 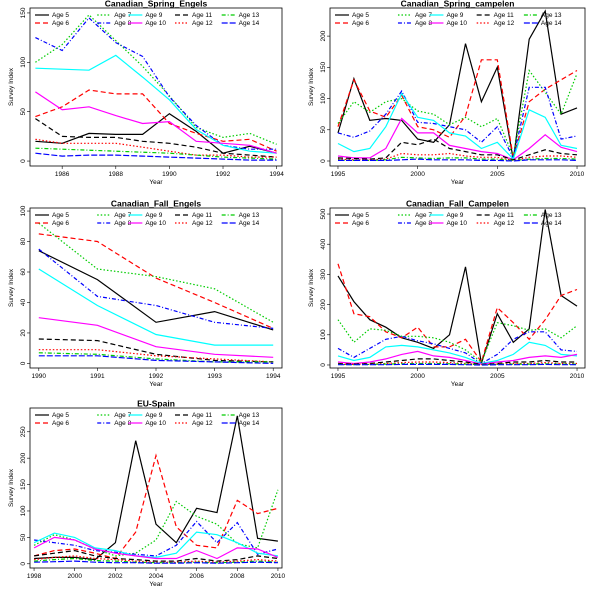 I want to click on x-tick-label: 1993, so click(x=214, y=376).